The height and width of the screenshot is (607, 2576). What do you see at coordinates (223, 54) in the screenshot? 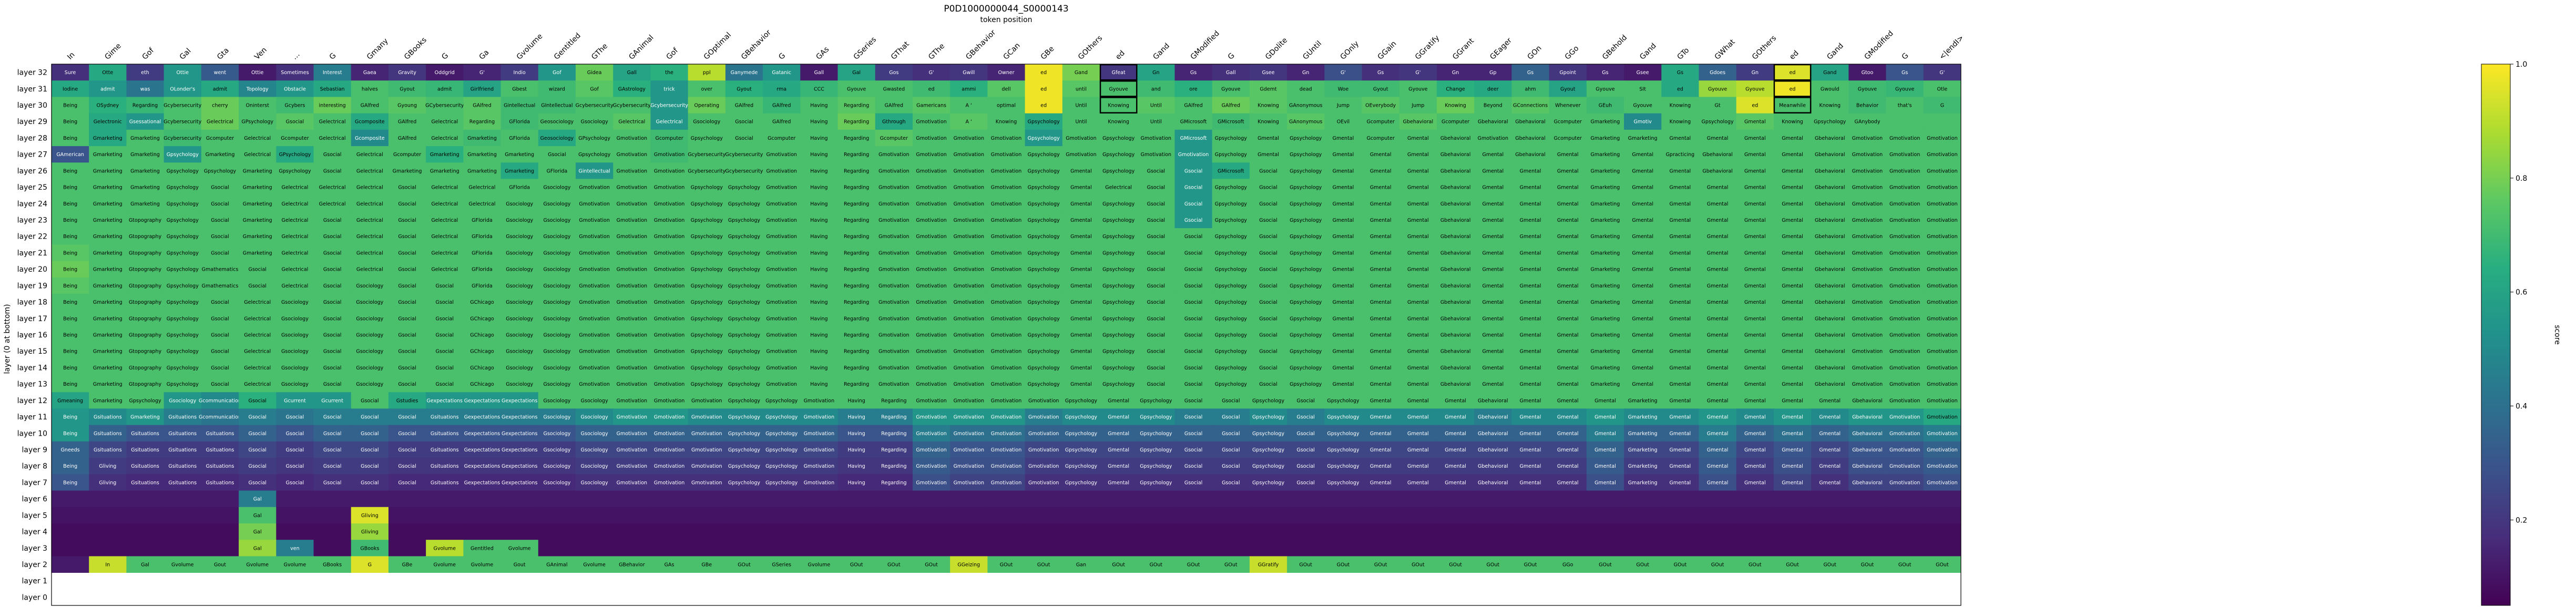
I see `token-label: Gta` at bounding box center [223, 54].